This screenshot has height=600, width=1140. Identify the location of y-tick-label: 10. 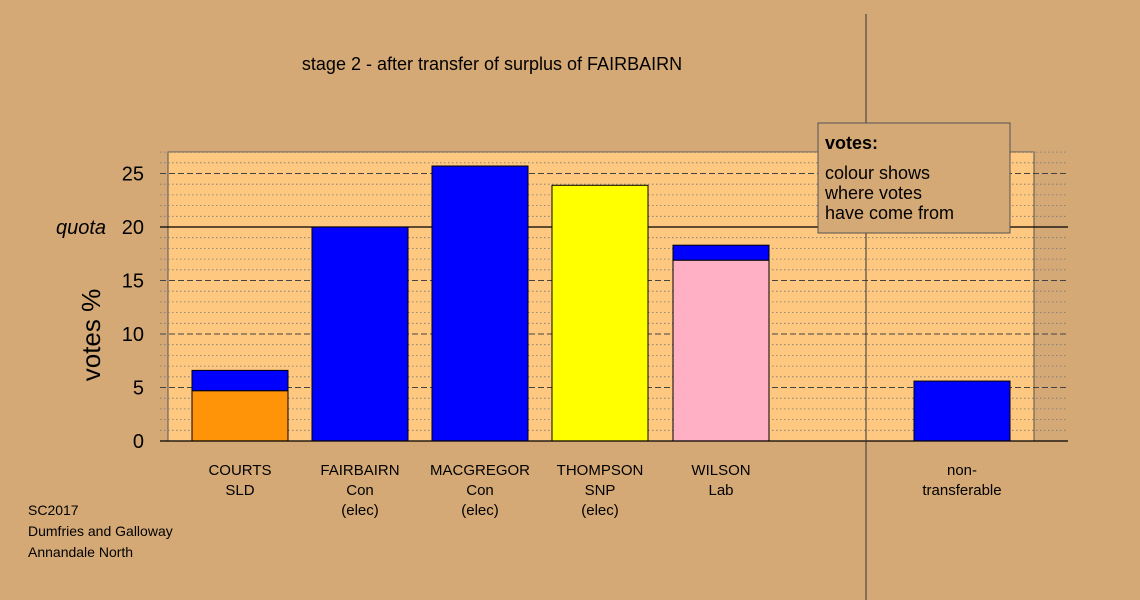
(133, 335).